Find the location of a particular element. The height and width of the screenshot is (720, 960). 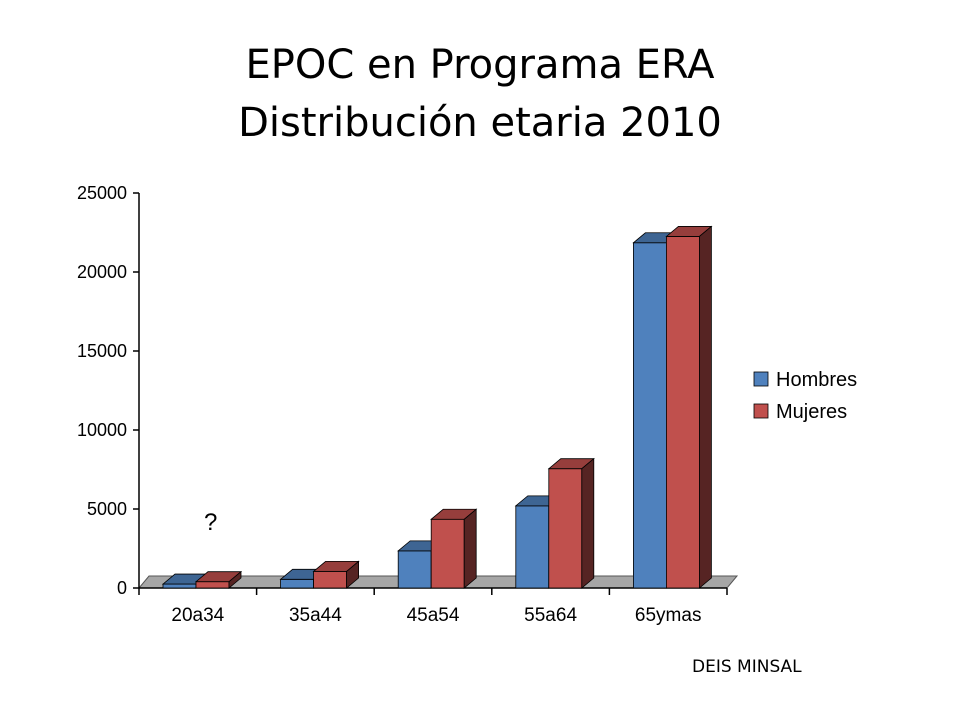

question-mark-annotation: ? is located at coordinates (210, 522).